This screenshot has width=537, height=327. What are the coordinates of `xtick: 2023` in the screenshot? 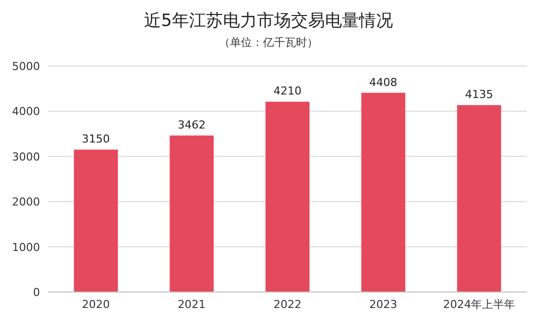 It's located at (383, 304).